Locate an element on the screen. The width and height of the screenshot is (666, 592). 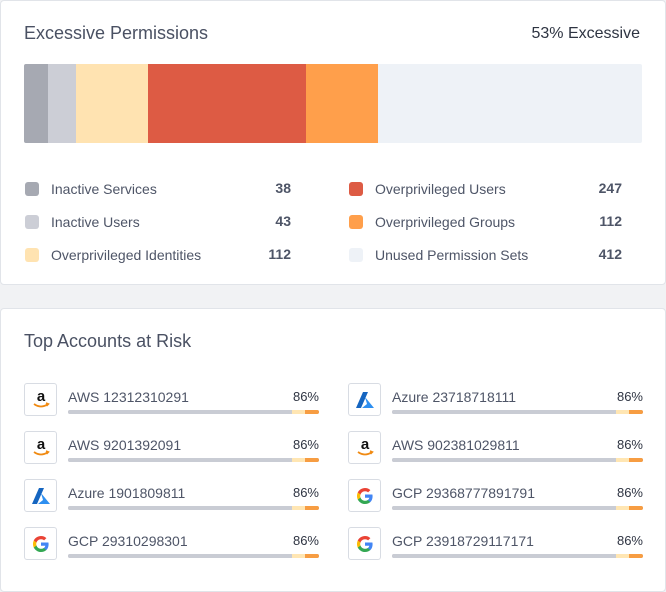
bar-segment-overprivileged-identities is located at coordinates (111, 103).